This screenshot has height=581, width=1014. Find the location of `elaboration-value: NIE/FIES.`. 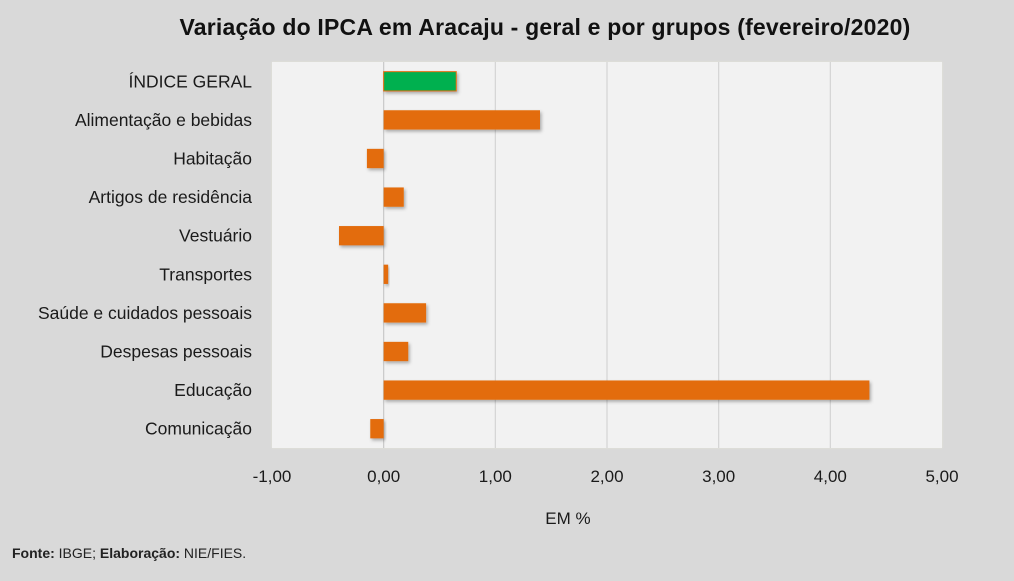

elaboration-value: NIE/FIES. is located at coordinates (213, 553).